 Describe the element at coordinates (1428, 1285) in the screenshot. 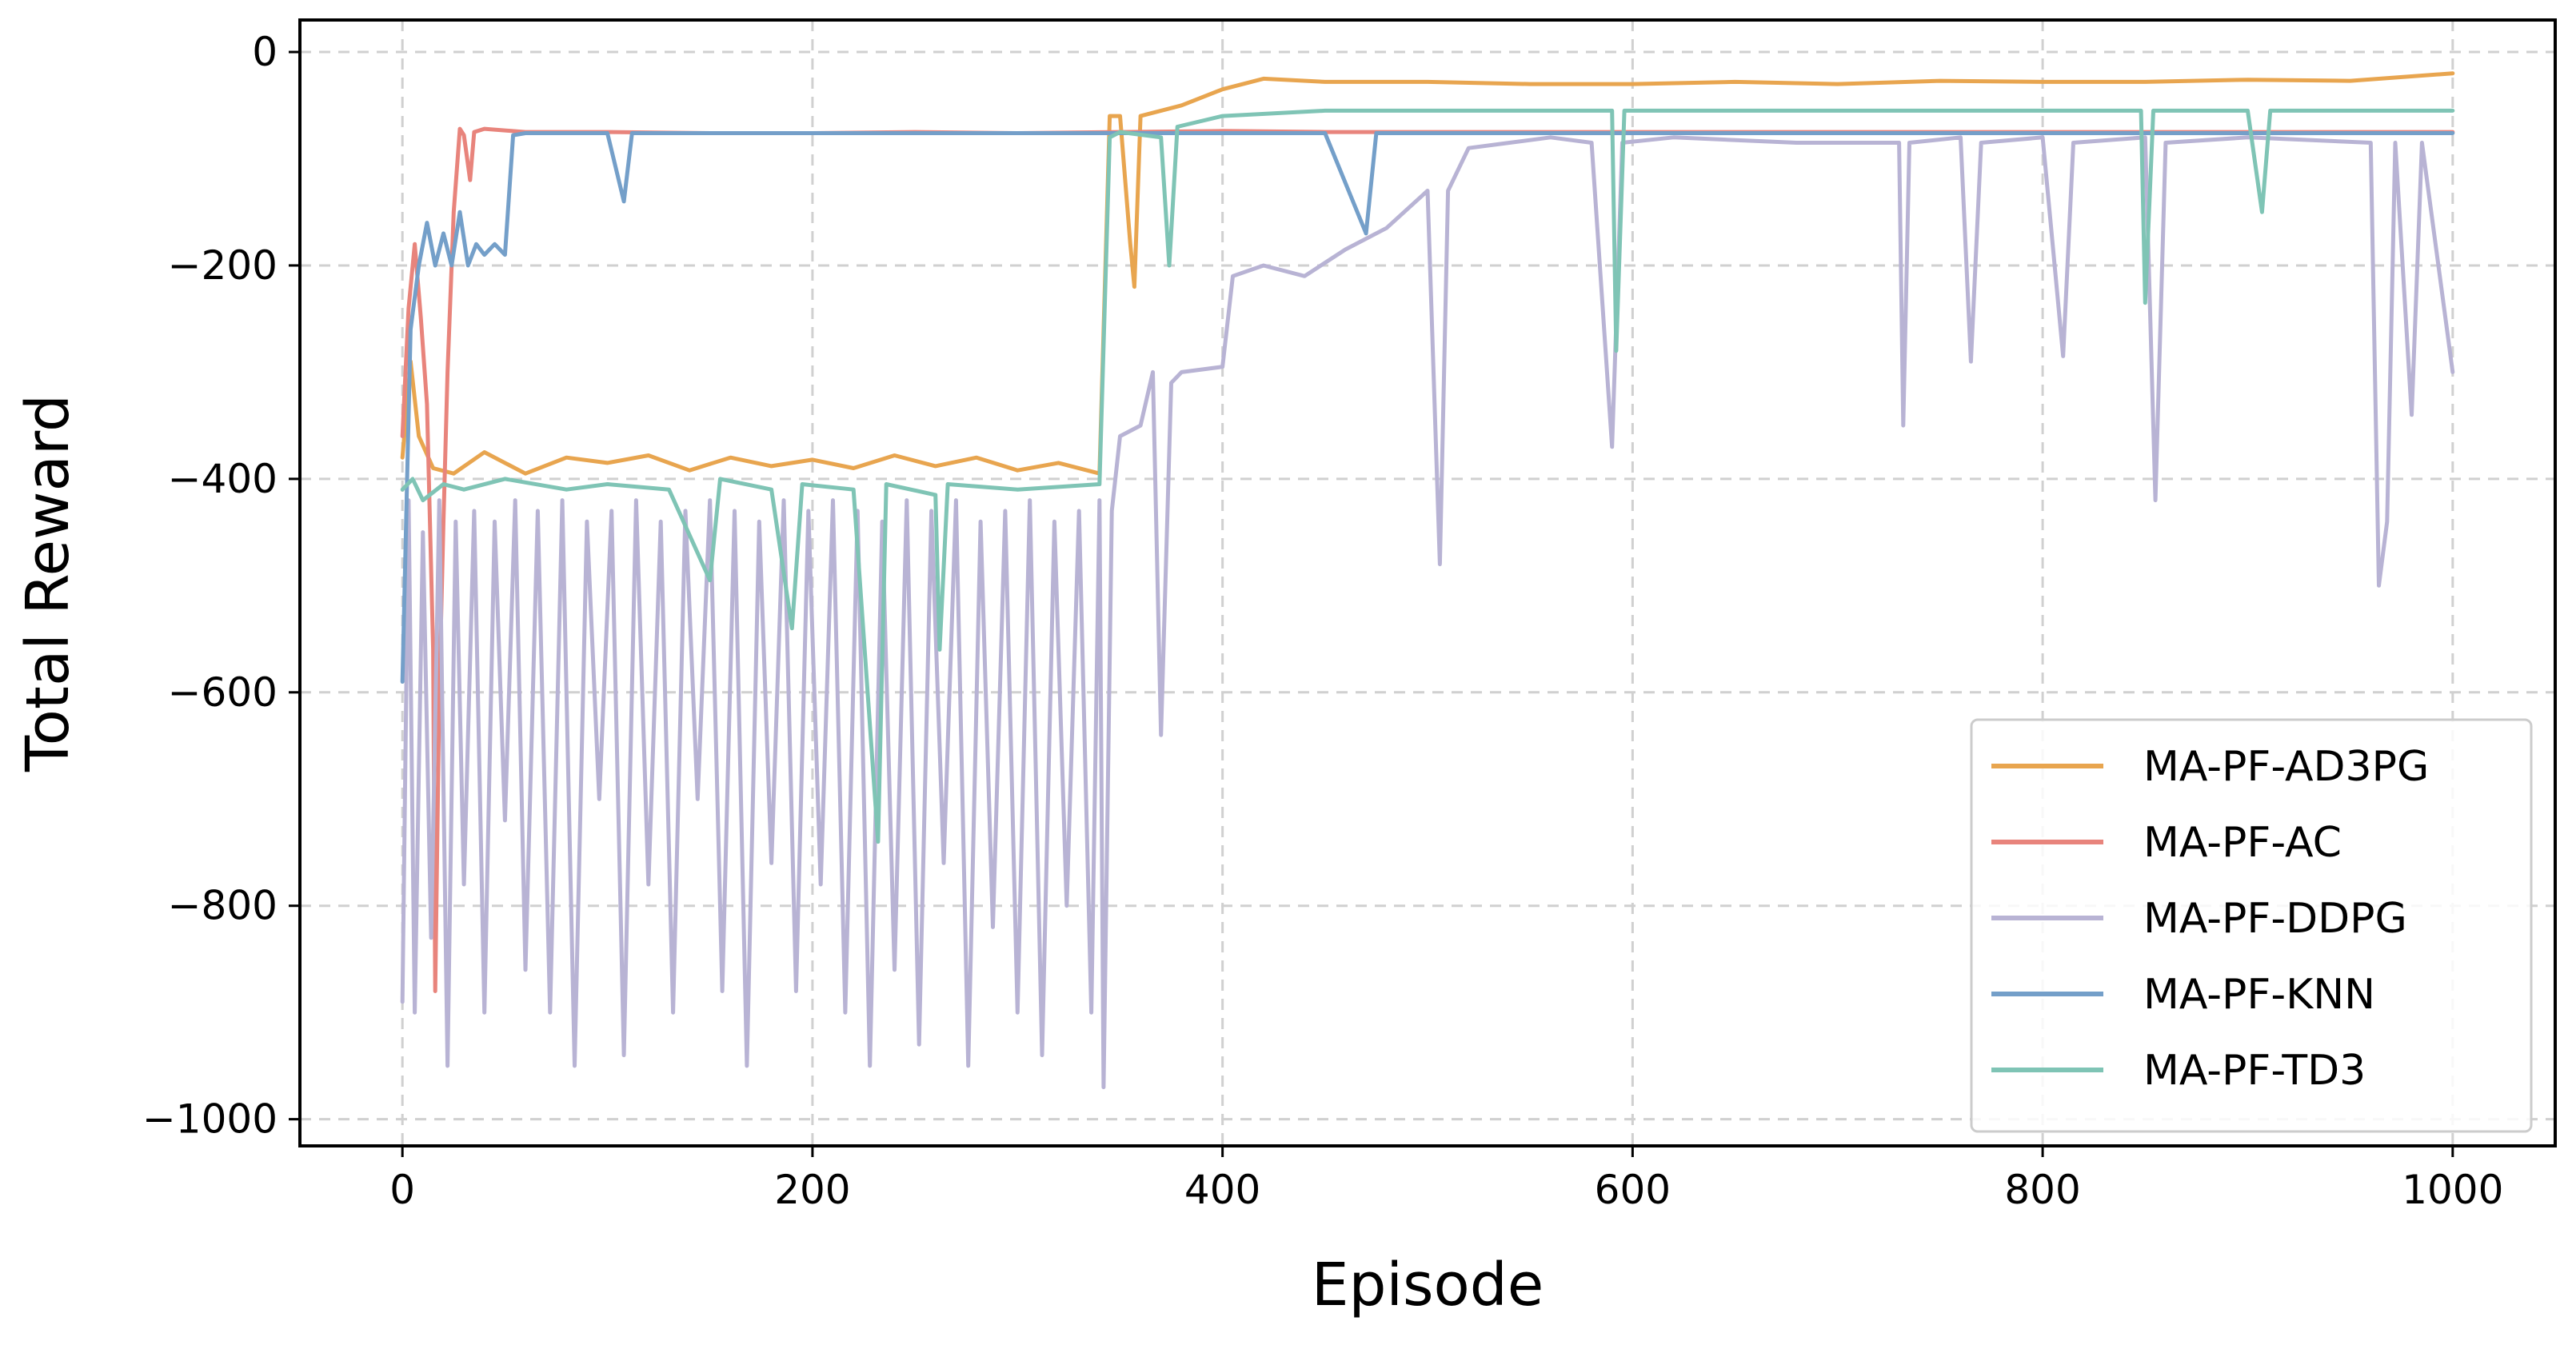

I see `x-axis-label: Episode` at that location.